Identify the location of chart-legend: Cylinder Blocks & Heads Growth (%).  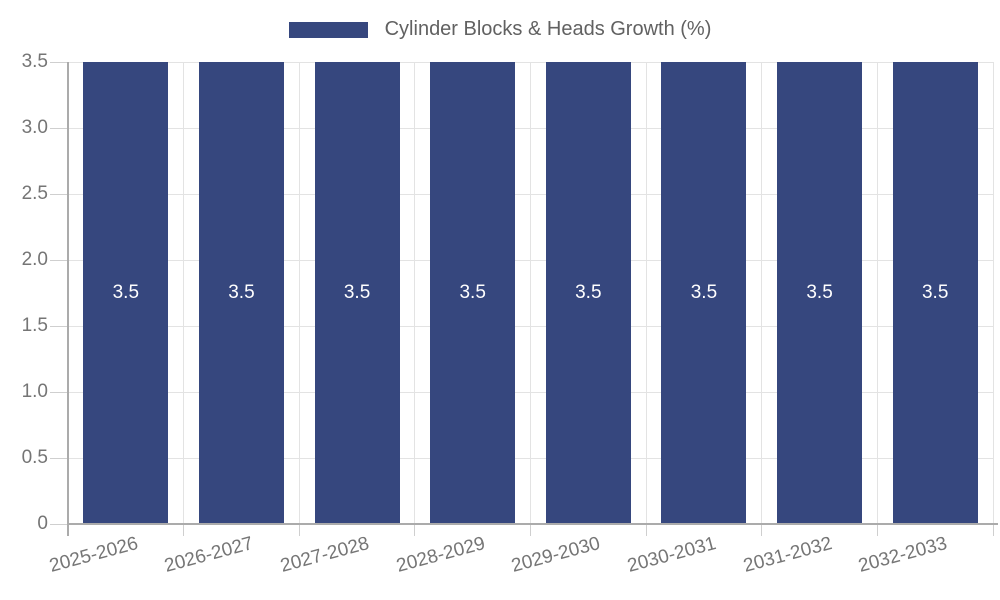
(500, 29).